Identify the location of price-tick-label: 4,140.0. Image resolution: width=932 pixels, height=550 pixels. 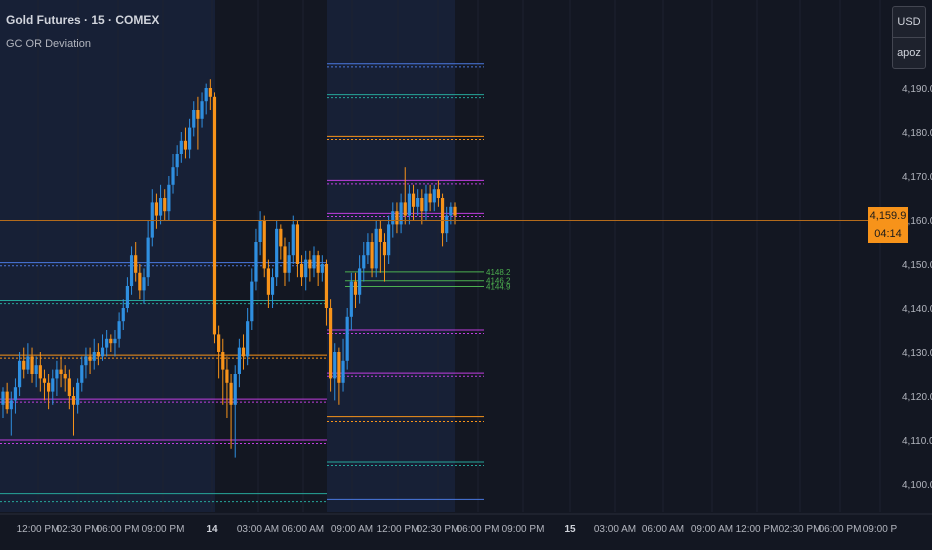
(917, 309).